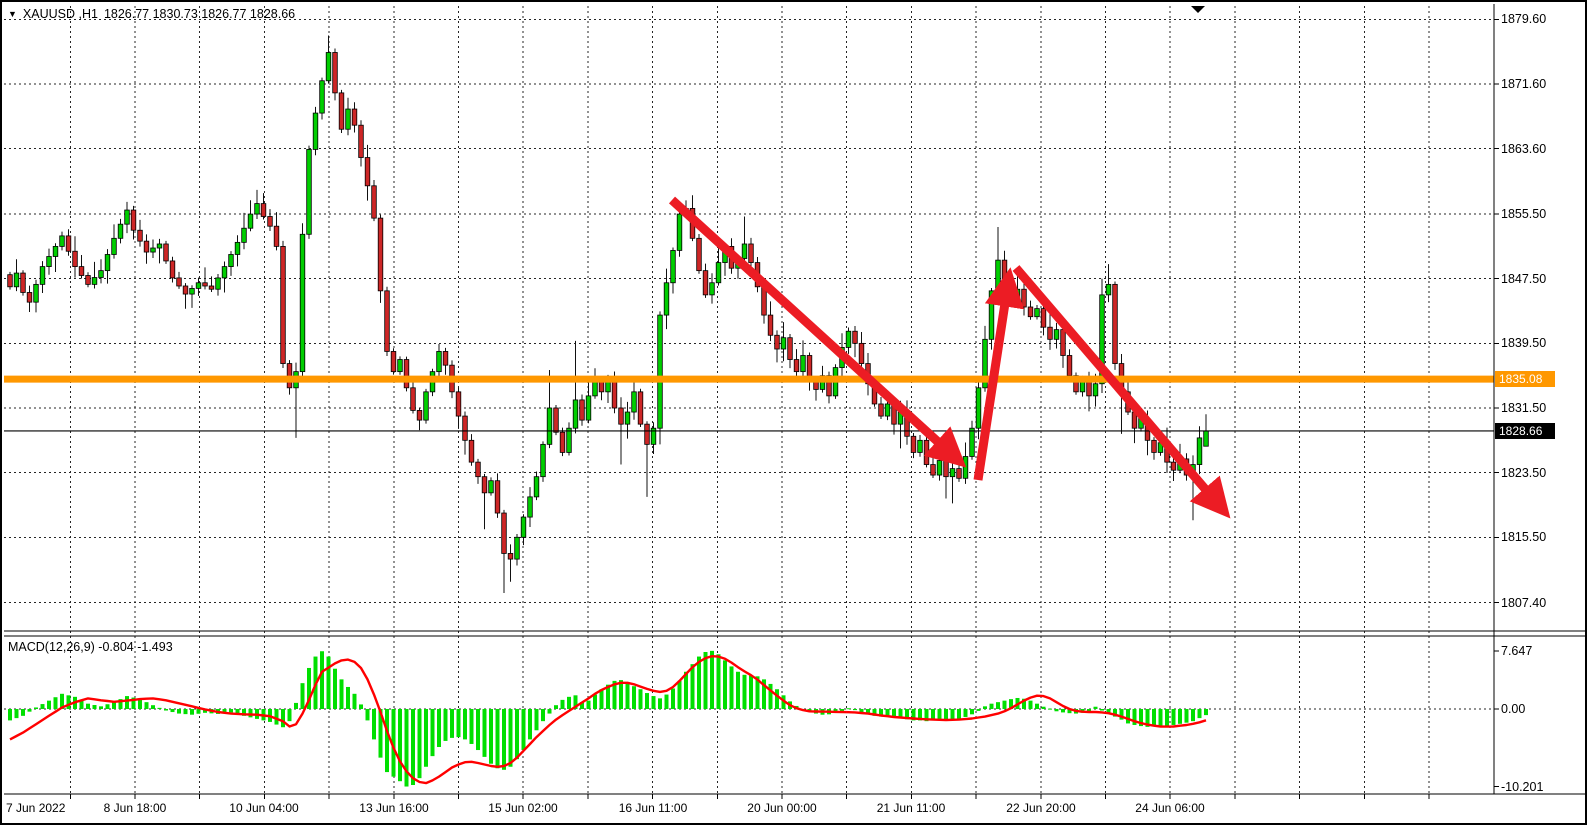 The image size is (1587, 825). What do you see at coordinates (1525, 430) in the screenshot?
I see `current-price-badge: 1828.66` at bounding box center [1525, 430].